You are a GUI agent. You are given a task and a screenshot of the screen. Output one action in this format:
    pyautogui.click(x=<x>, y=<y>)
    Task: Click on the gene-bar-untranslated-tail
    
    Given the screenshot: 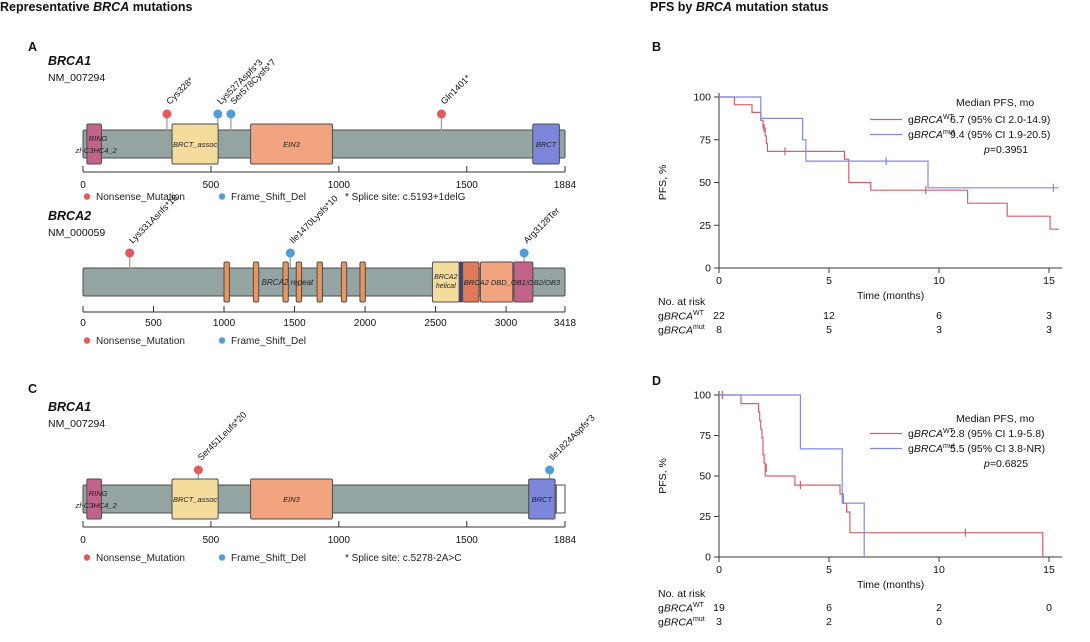 What is the action you would take?
    pyautogui.click(x=560, y=499)
    